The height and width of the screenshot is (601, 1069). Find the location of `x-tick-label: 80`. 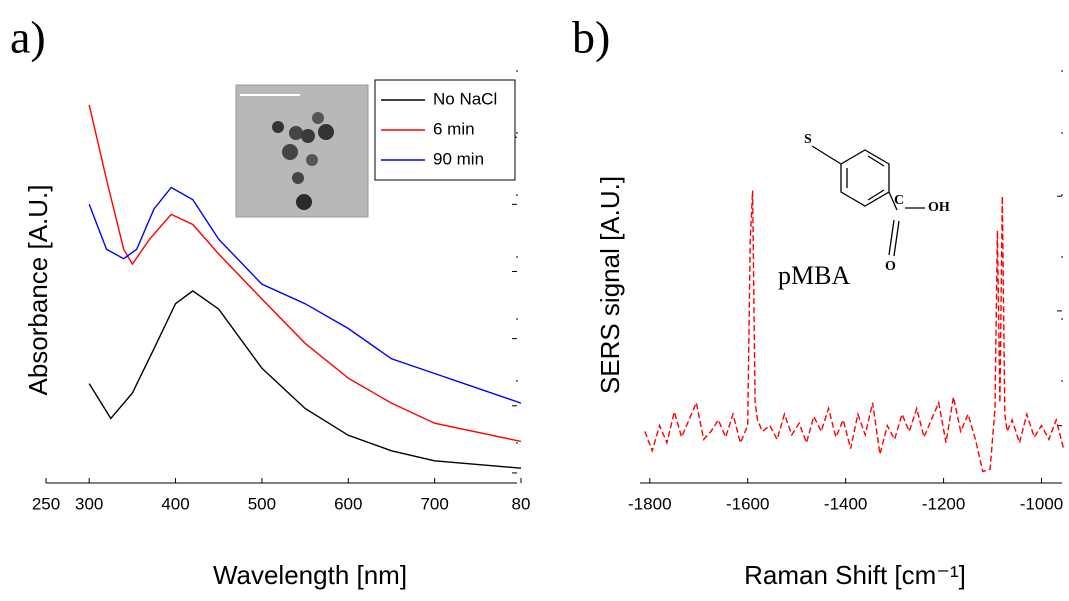

x-tick-label: 80 is located at coordinates (521, 503).